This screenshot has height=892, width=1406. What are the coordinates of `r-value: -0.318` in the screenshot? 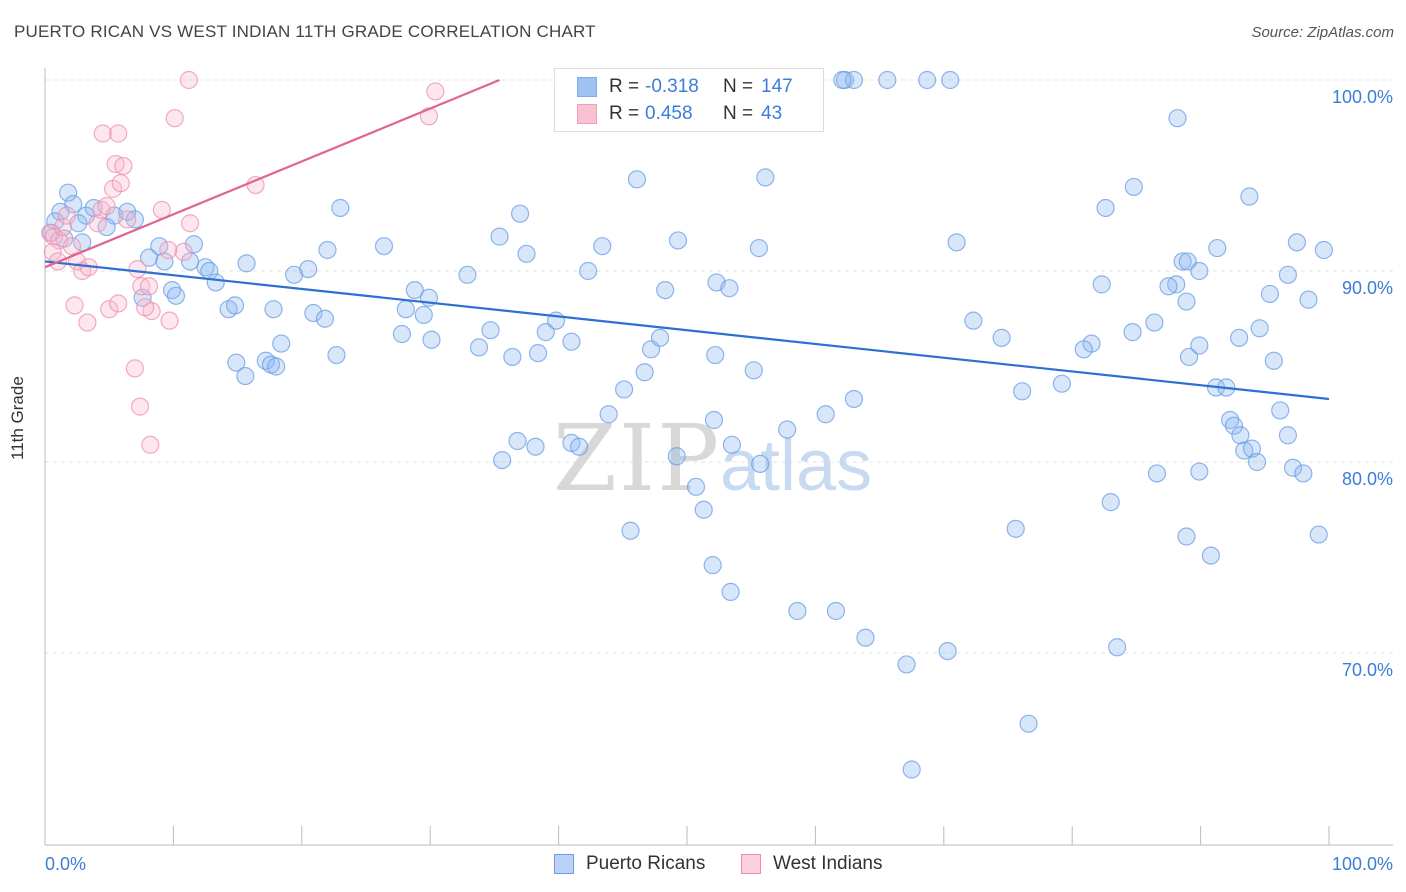 It's located at (672, 86).